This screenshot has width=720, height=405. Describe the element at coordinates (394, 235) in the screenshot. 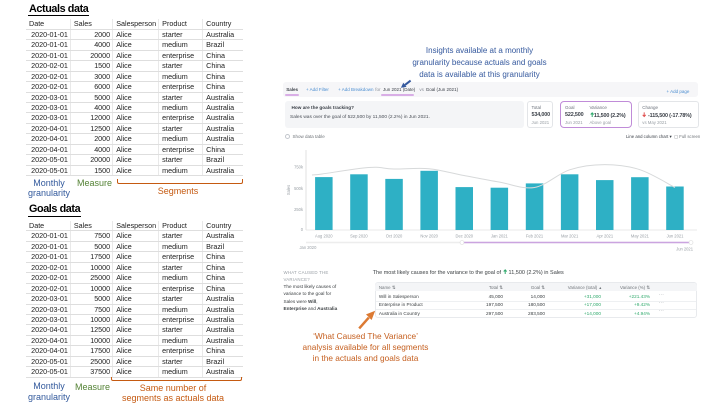

I see `svg-text: Oct 2020` at that location.